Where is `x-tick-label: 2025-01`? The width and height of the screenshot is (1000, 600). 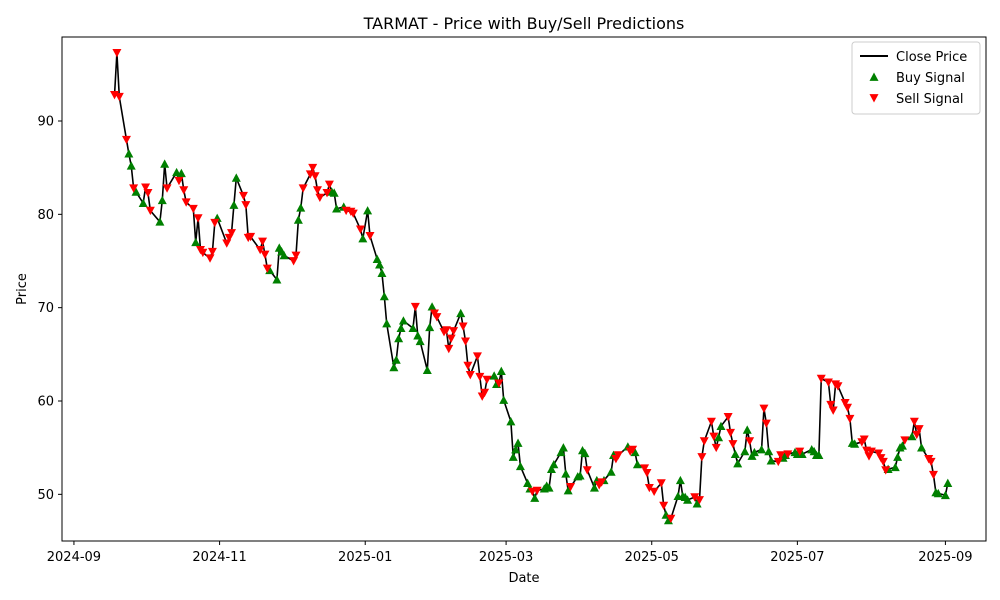
x-tick-label: 2025-01 is located at coordinates (365, 557).